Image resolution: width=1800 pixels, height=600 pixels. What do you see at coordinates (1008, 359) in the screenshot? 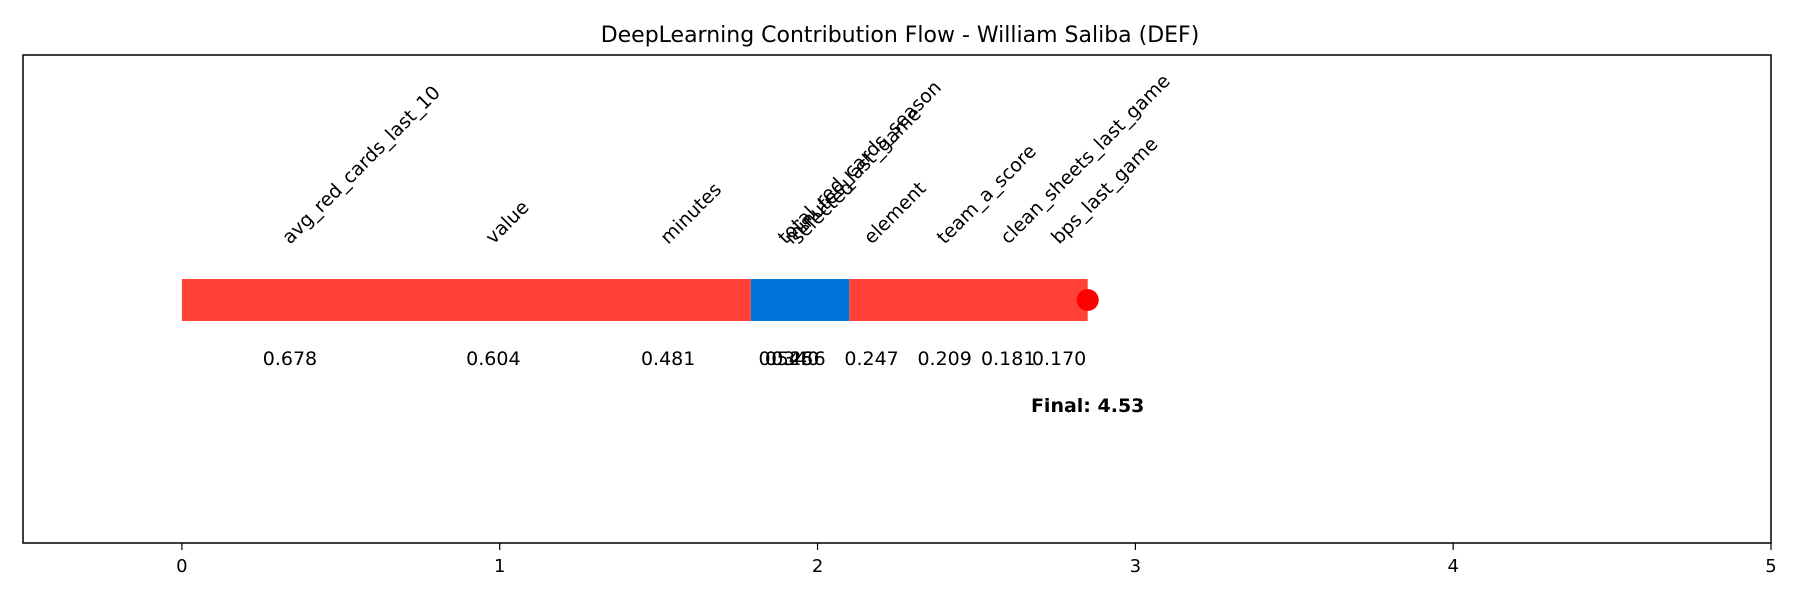
I see `value-label: 0.181` at bounding box center [1008, 359].